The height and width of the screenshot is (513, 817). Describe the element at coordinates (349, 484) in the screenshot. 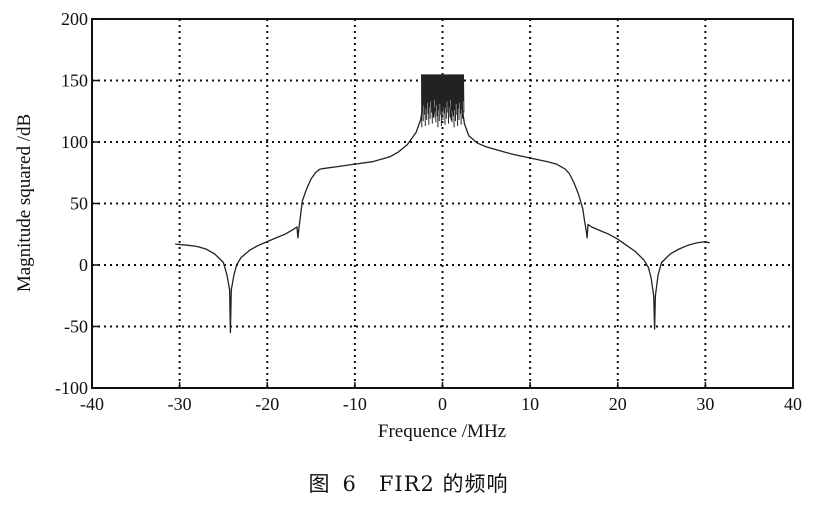

I see `caption-number: 6` at that location.